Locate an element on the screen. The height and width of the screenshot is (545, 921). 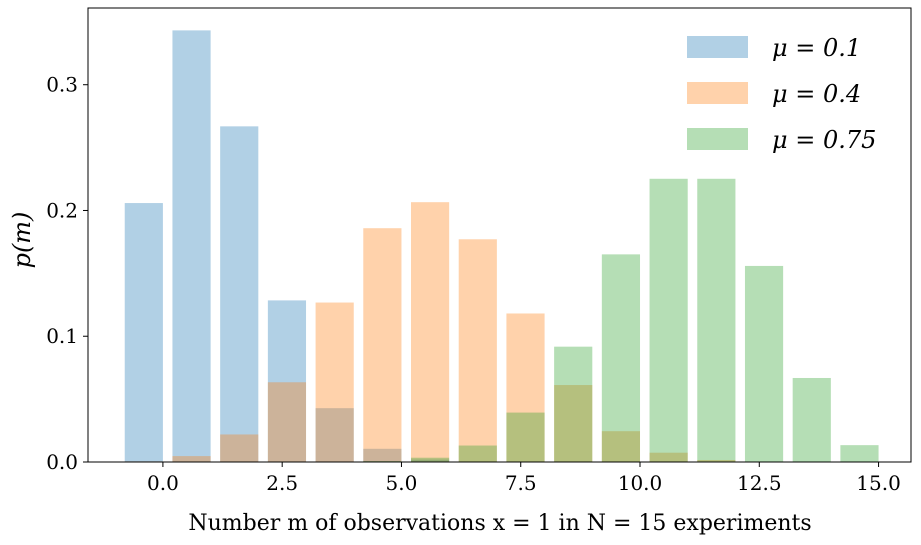
y-axis-label: p(m) is located at coordinates (22, 240).